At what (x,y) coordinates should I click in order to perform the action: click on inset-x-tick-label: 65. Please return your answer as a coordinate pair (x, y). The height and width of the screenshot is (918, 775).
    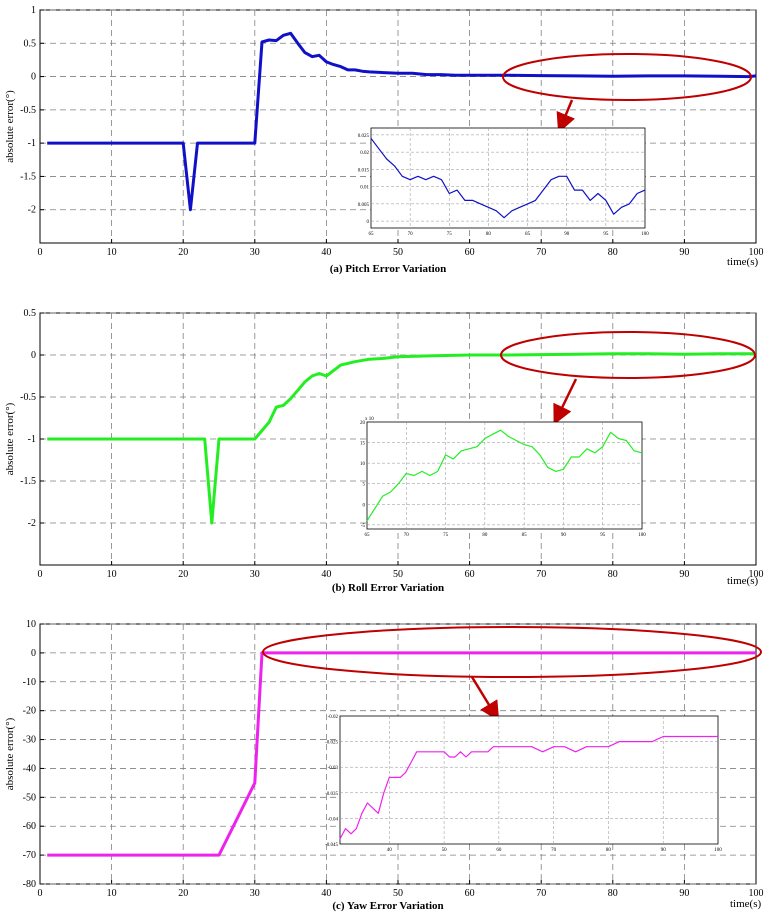
    Looking at the image, I should click on (372, 234).